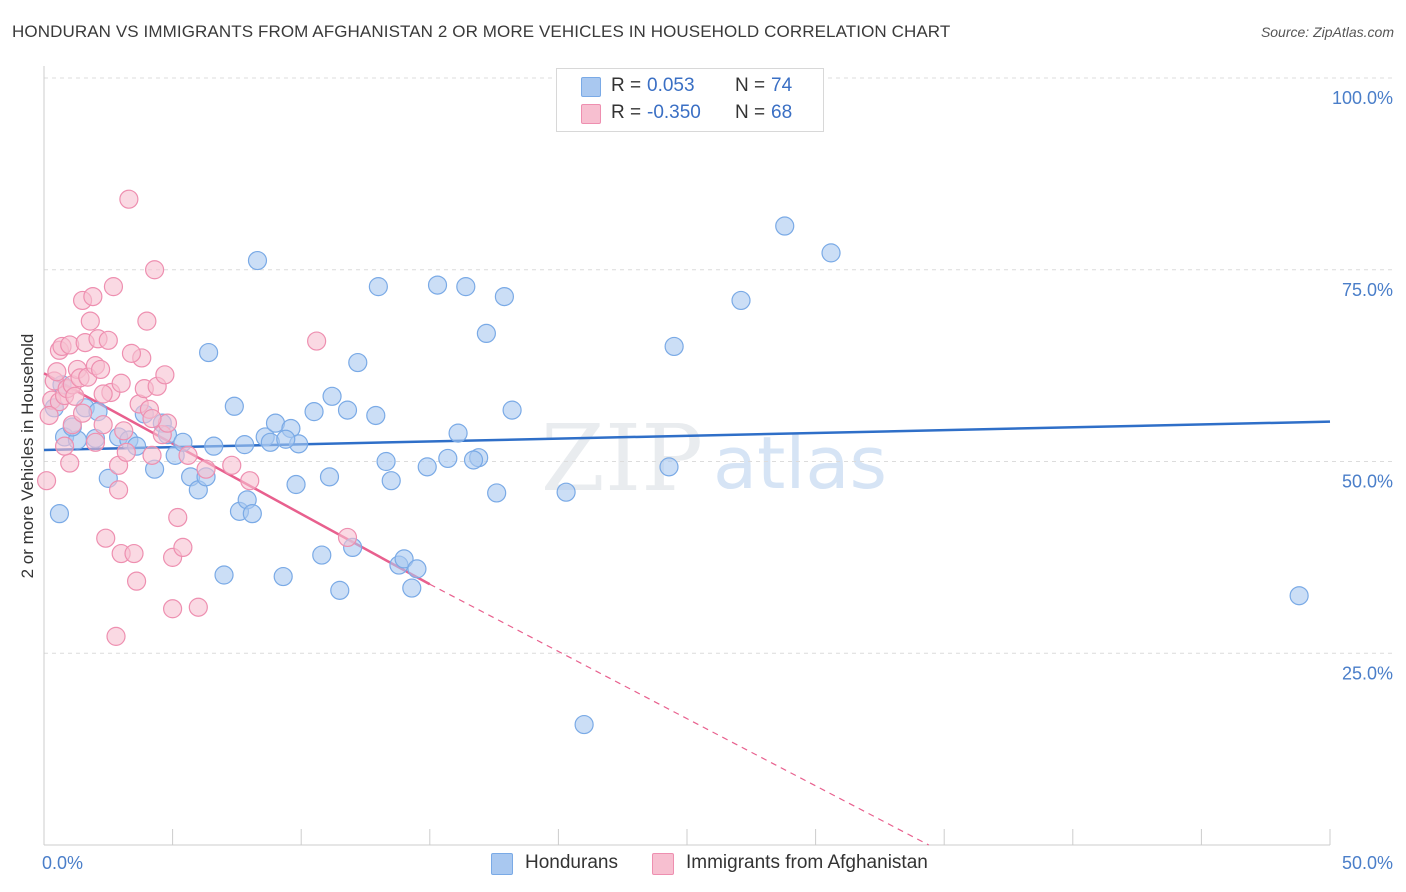  What do you see at coordinates (687, 436) in the screenshot?
I see `trend-line-hondurans` at bounding box center [687, 436].